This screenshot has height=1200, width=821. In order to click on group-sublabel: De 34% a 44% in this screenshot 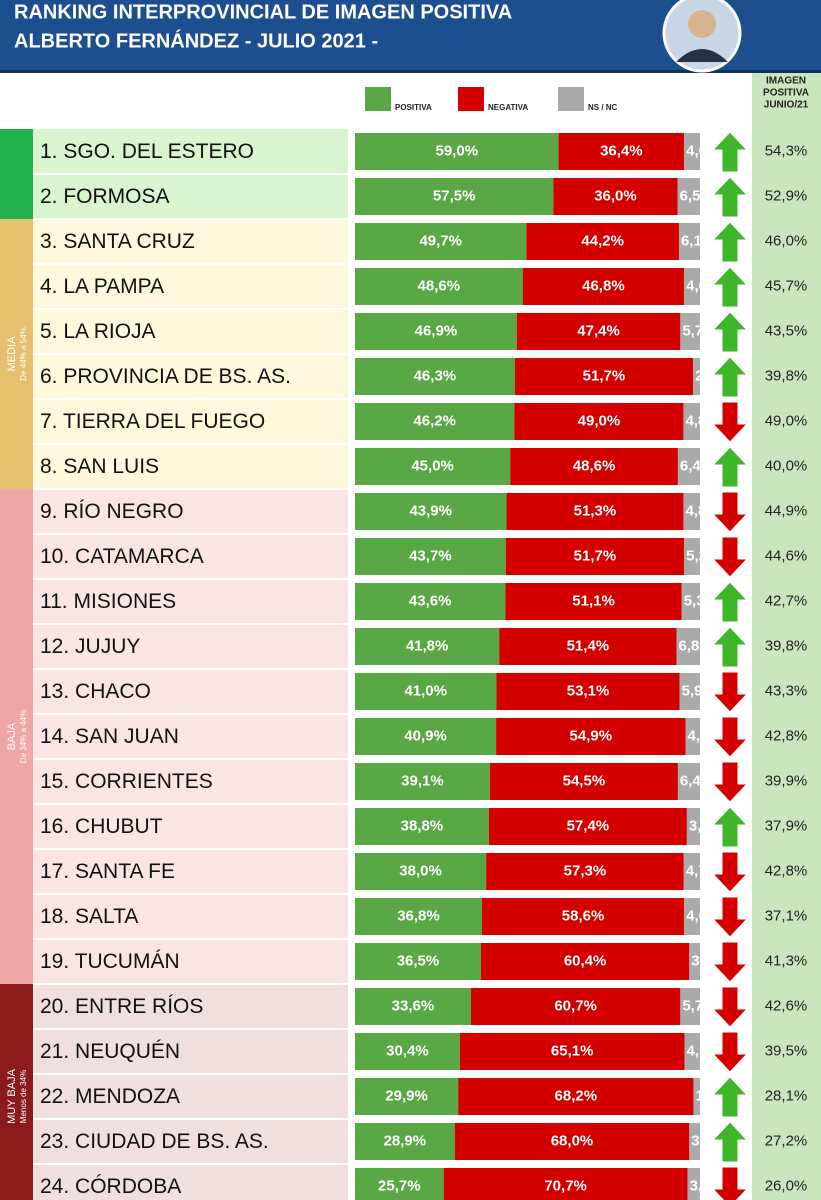, I will do `click(23, 736)`.